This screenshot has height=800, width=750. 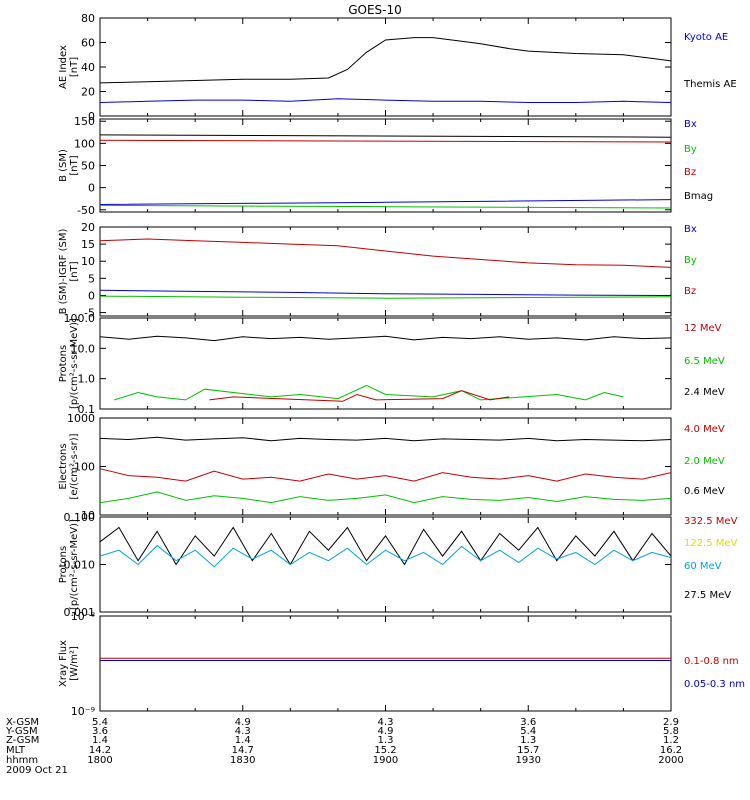 I want to click on y-tick-label: -5, so click(x=89, y=313).